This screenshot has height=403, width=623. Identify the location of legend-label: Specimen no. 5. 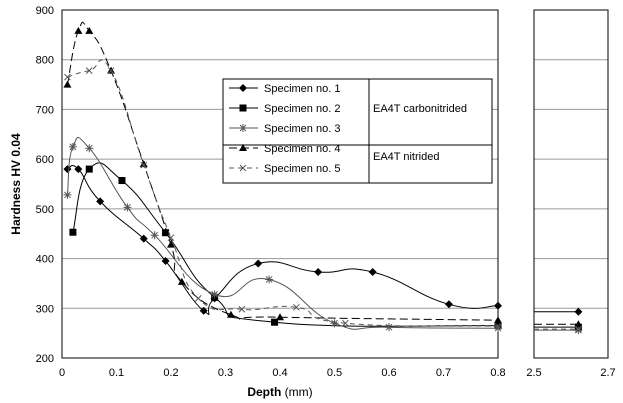
(302, 169).